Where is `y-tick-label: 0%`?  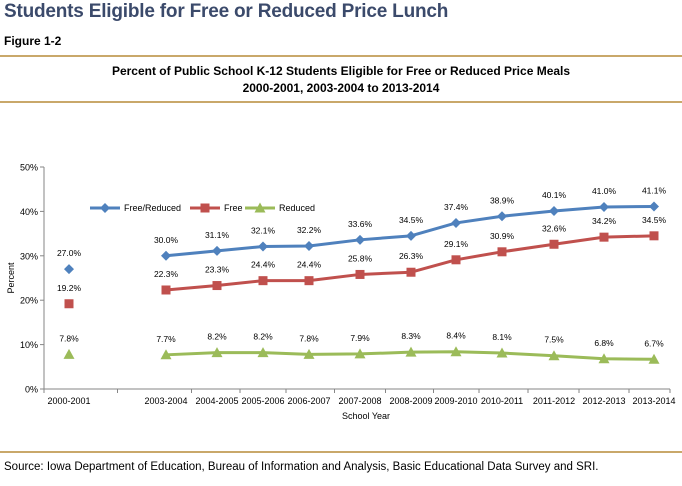 y-tick-label: 0% is located at coordinates (31, 390).